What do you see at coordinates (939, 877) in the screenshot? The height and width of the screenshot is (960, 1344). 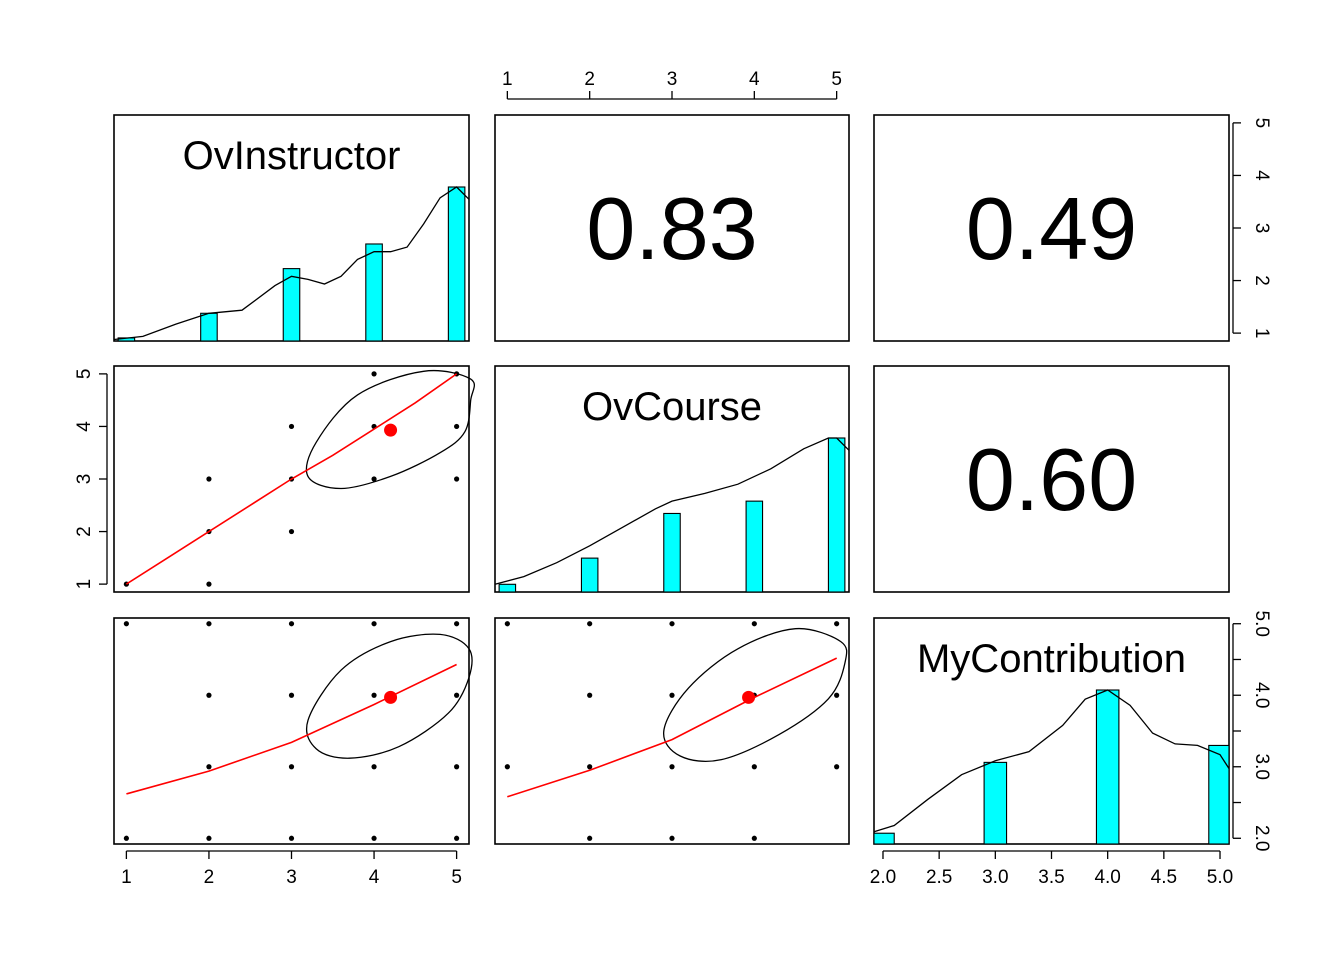 I see `tick-label: 2.5` at bounding box center [939, 877].